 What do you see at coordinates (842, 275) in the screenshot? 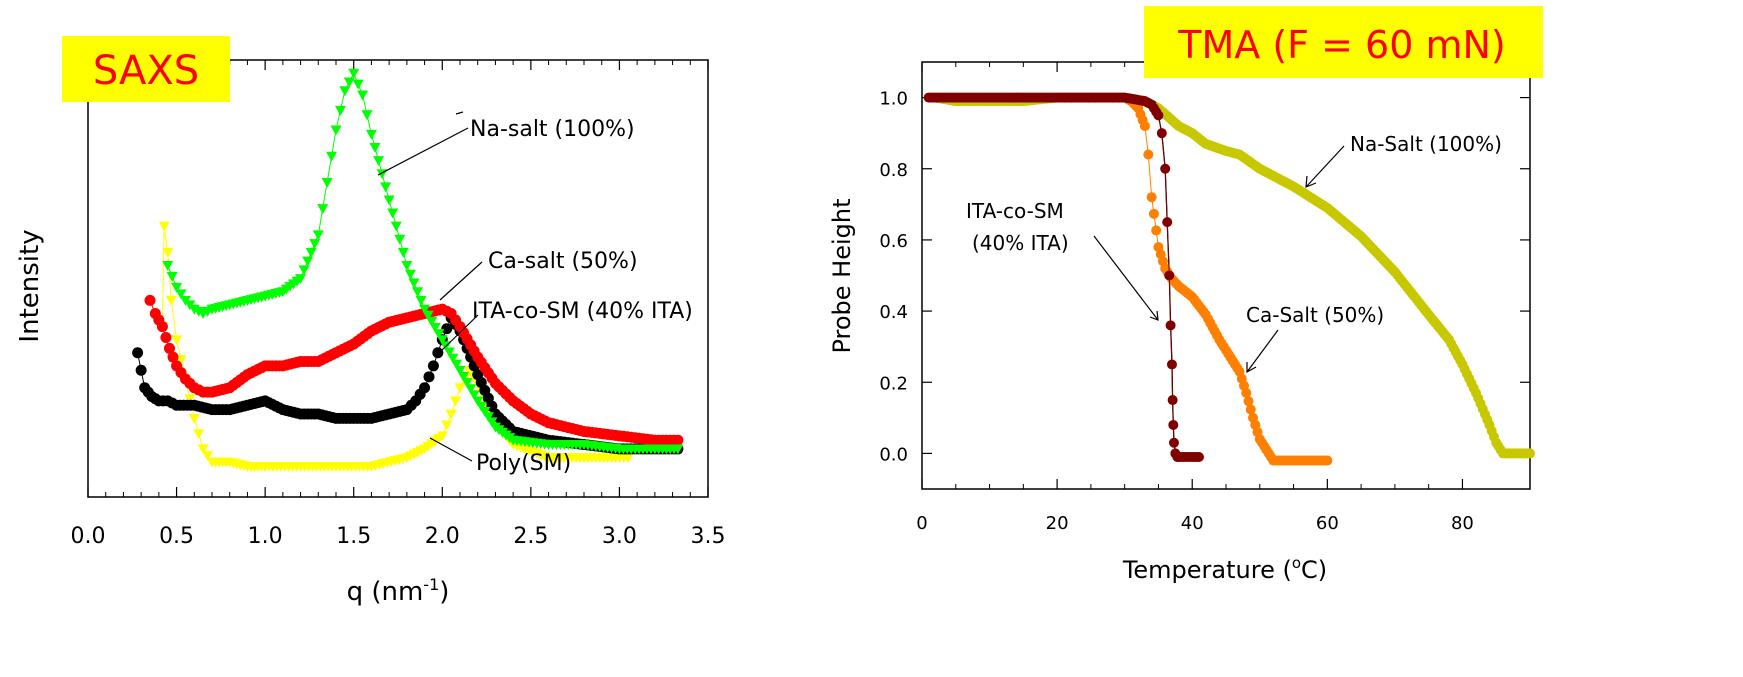
I see `tma-y-axis-label: Probe Height` at bounding box center [842, 275].